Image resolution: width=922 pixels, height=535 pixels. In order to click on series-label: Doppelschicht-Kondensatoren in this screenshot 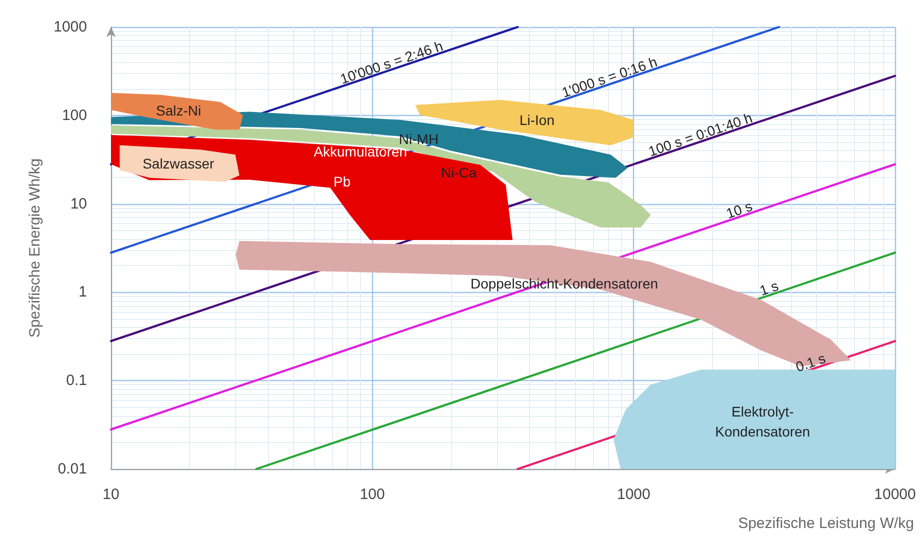, I will do `click(564, 283)`.